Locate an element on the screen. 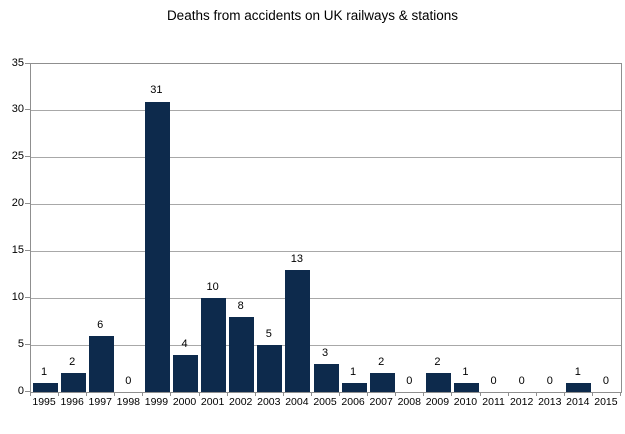 Image resolution: width=625 pixels, height=434 pixels. x-tick-label: 2007 is located at coordinates (381, 402).